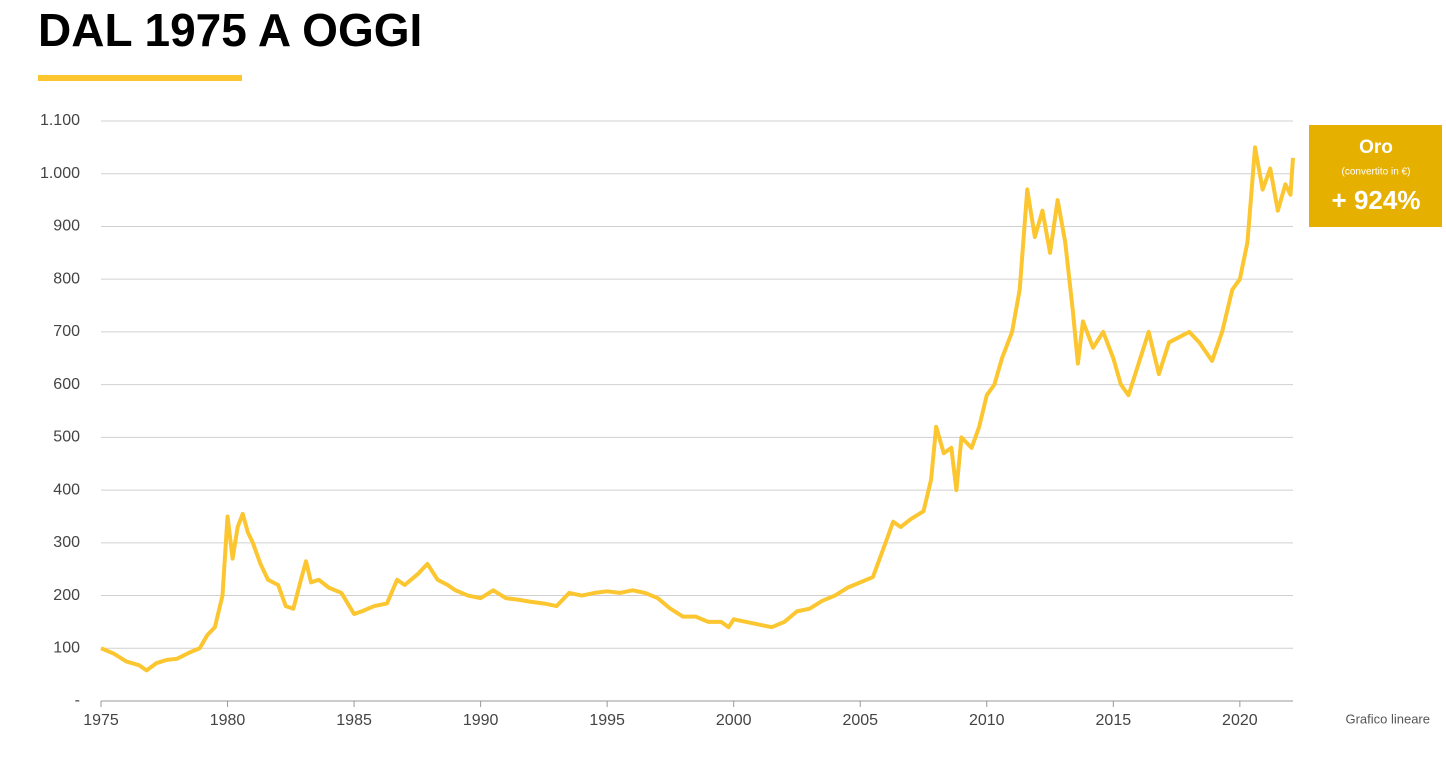 Image resolution: width=1446 pixels, height=758 pixels. Describe the element at coordinates (1376, 200) in the screenshot. I see `annotation-value: + 924%` at that location.